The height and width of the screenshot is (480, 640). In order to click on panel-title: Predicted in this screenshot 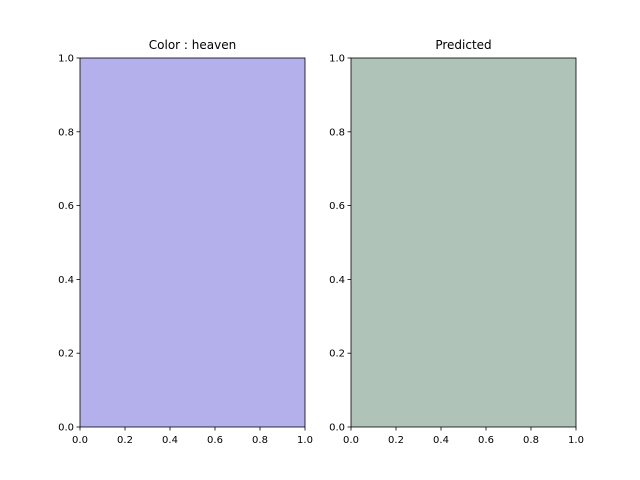, I will do `click(463, 45)`.